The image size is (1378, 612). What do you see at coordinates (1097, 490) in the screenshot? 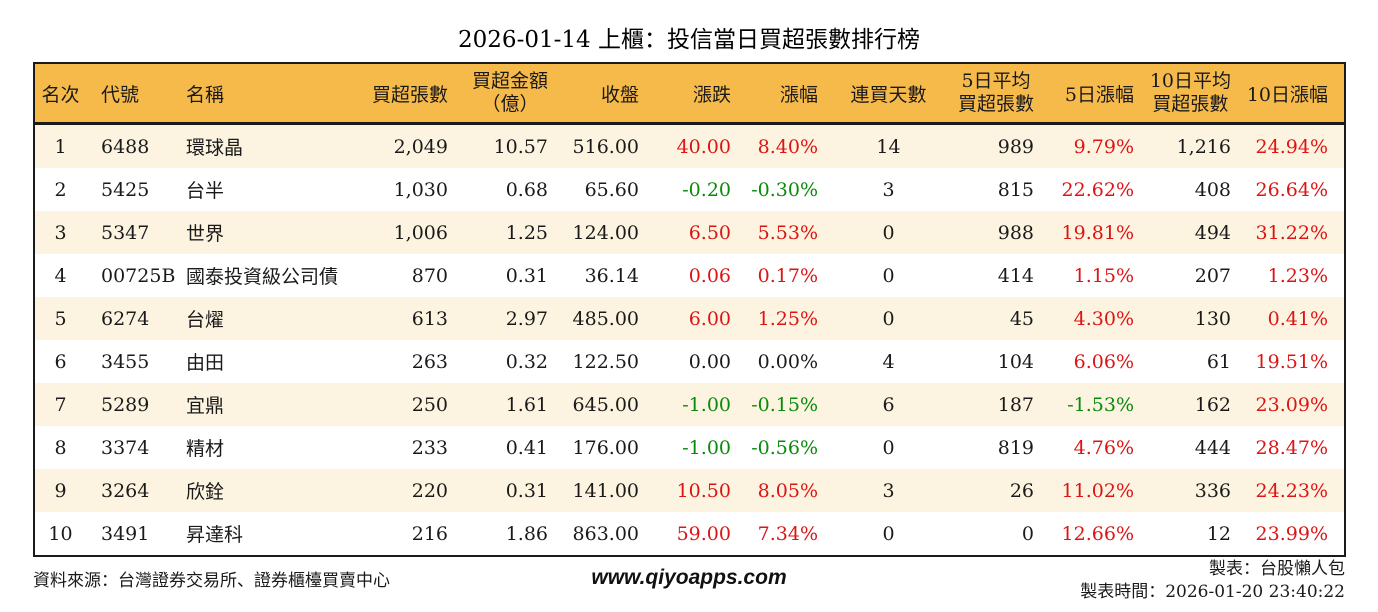
I see `cell-pct5: 11.02%` at bounding box center [1097, 490].